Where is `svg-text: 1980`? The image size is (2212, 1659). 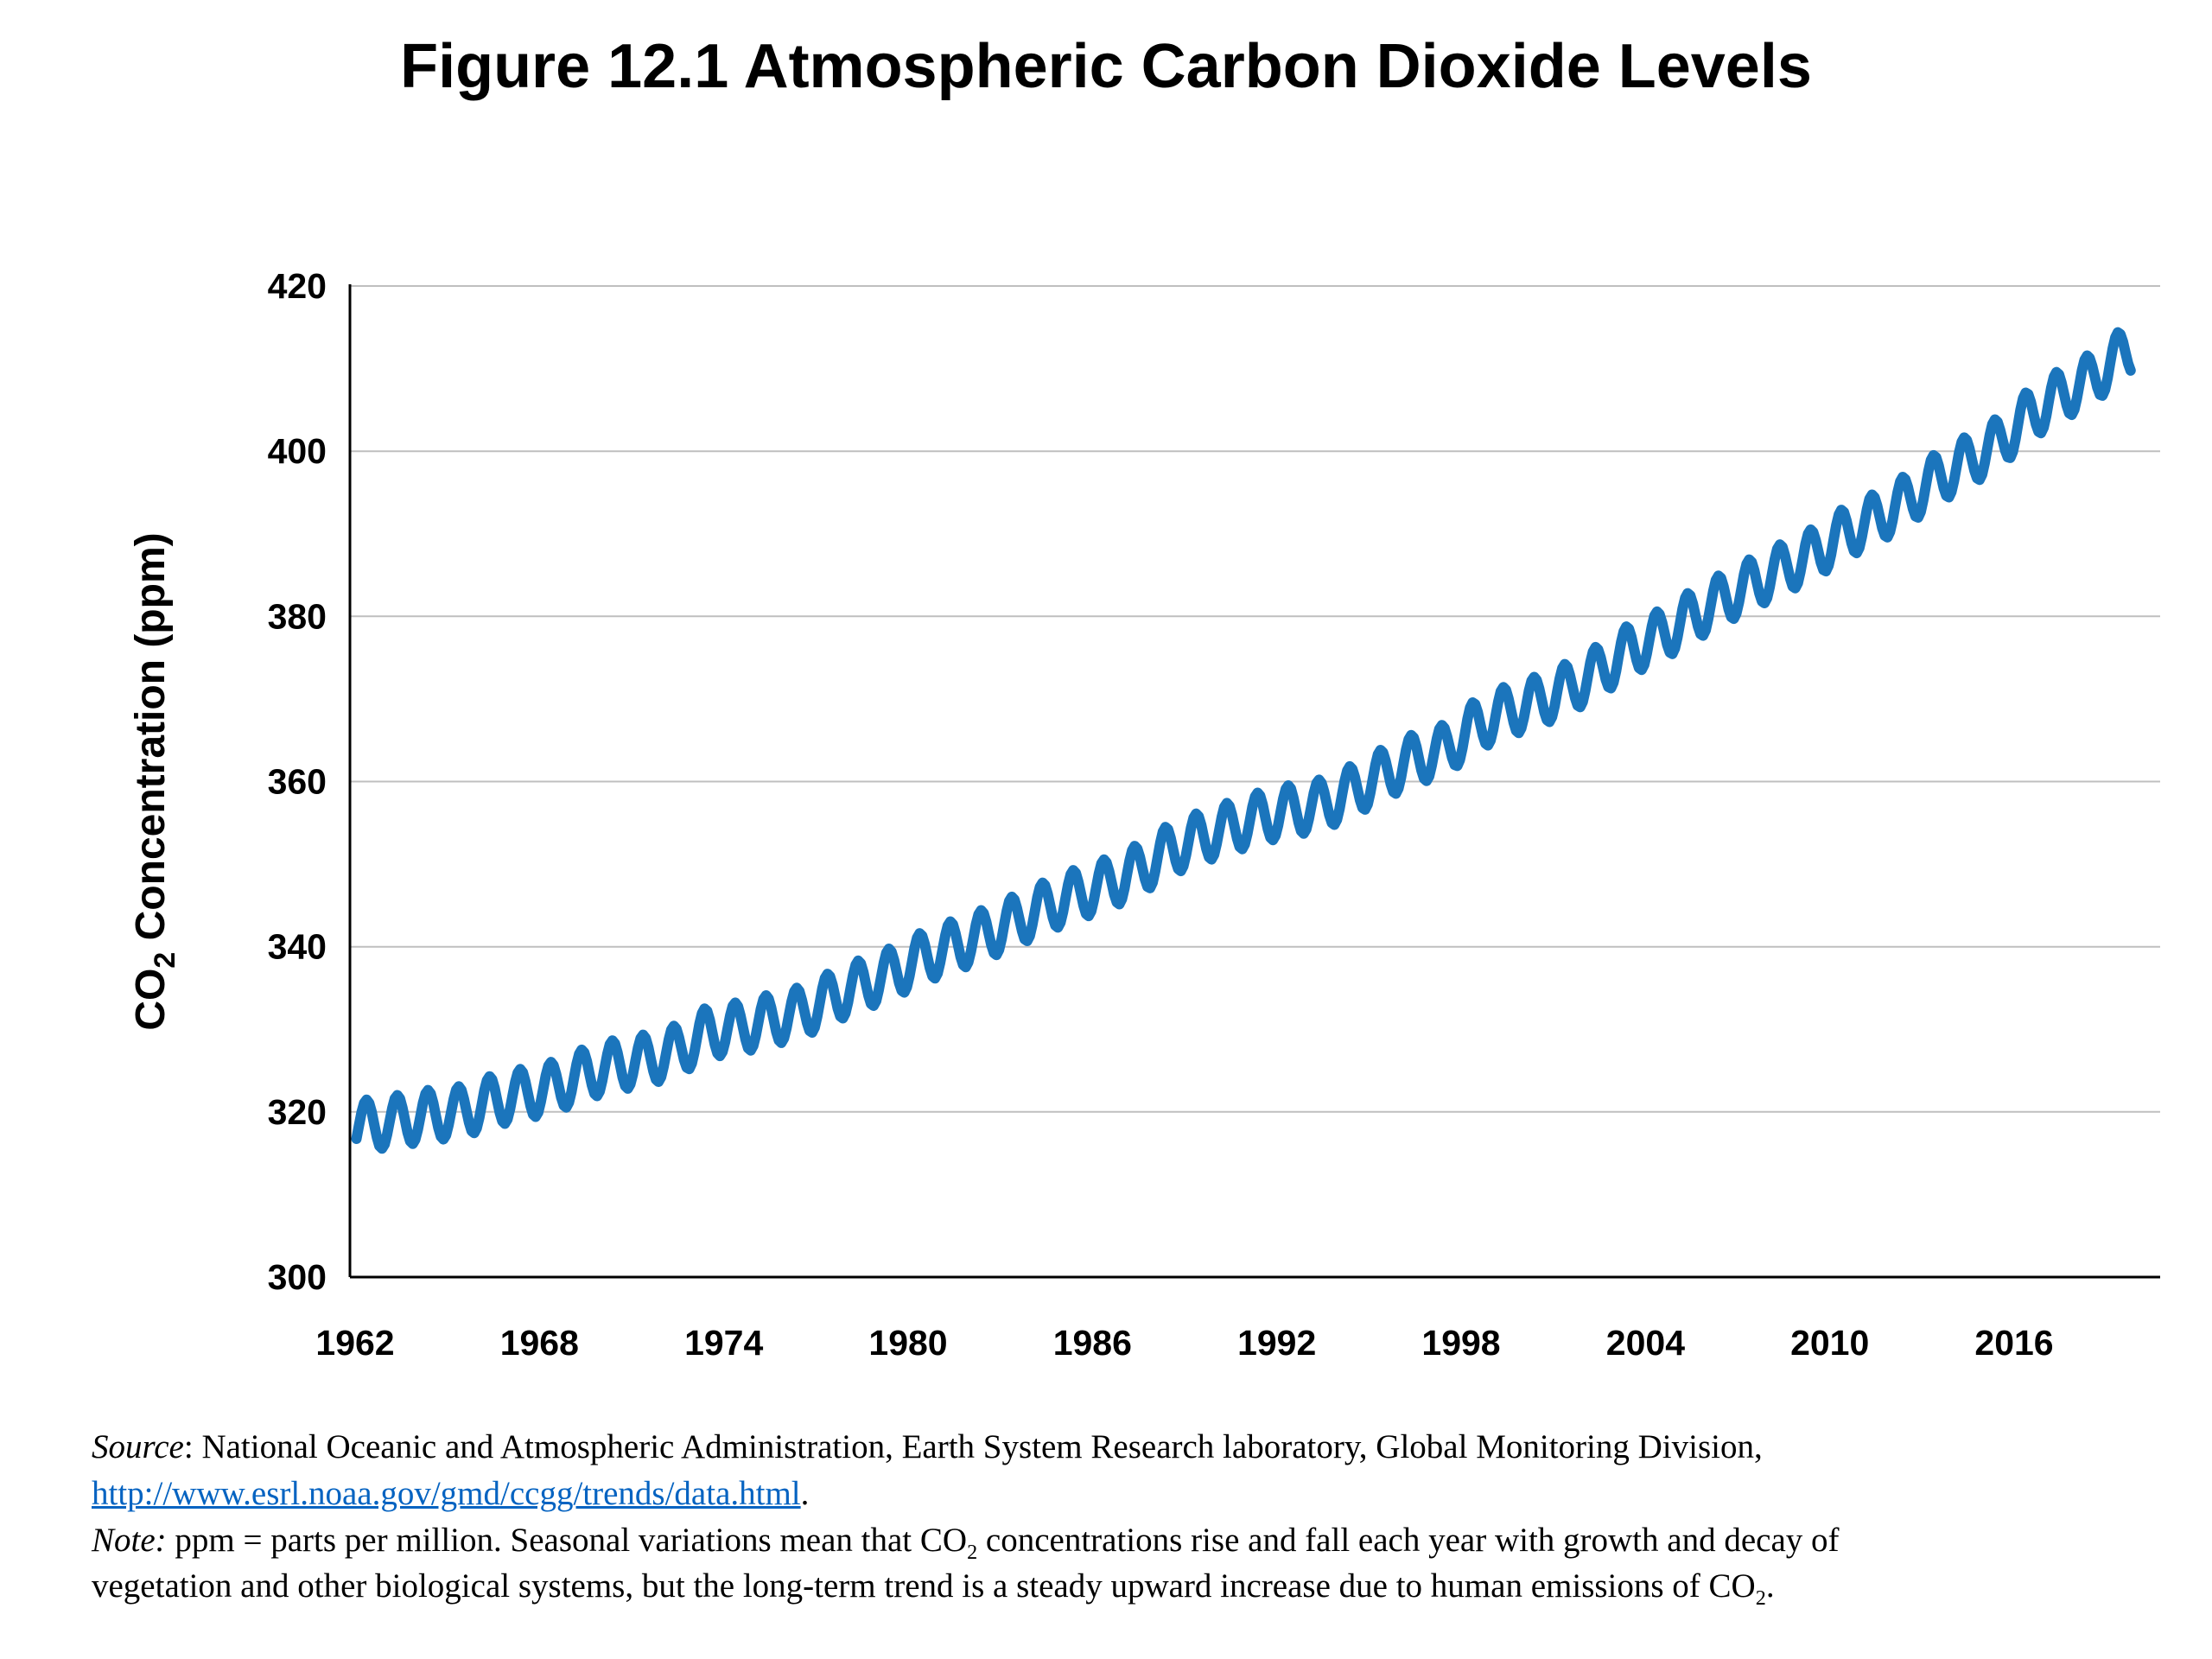
svg-text: 1980 is located at coordinates (907, 1343).